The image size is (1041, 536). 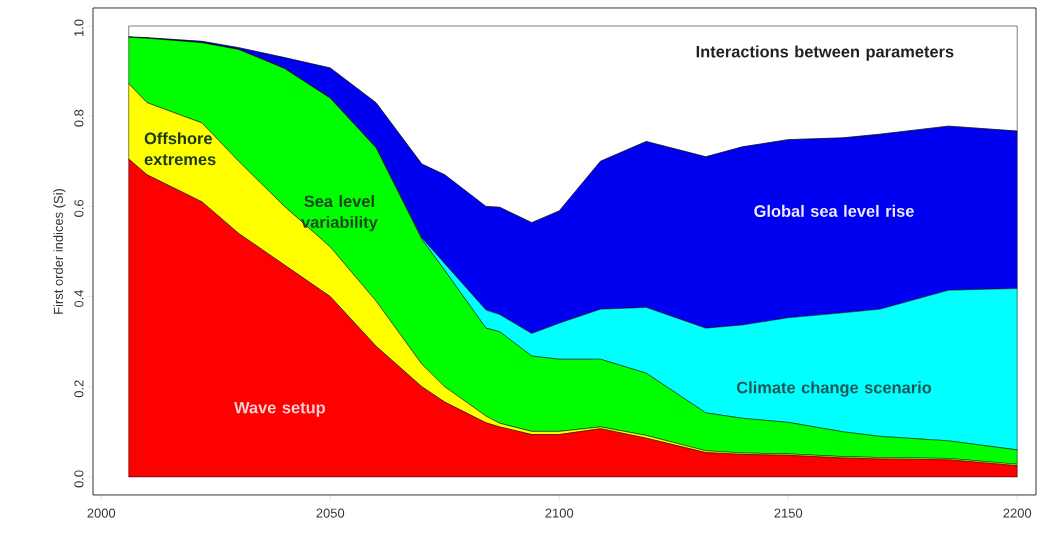 What do you see at coordinates (79, 389) in the screenshot?
I see `y-tick-label: 0.2` at bounding box center [79, 389].